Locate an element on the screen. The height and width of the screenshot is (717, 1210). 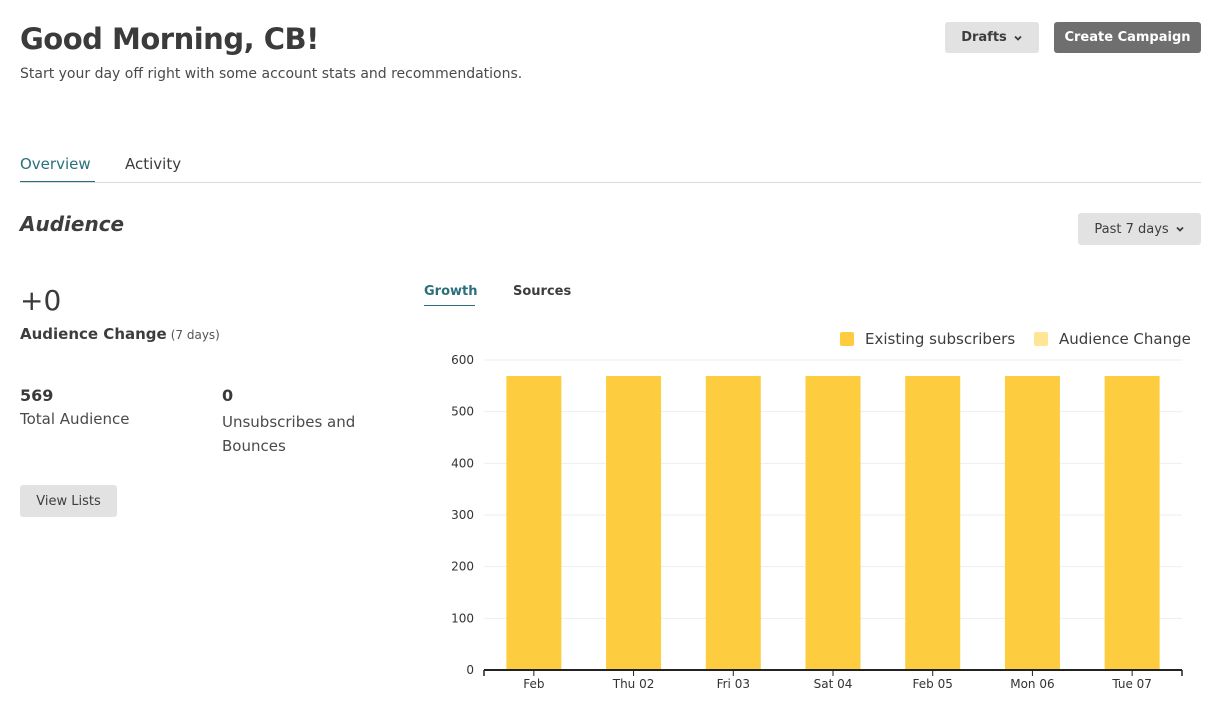
date-range-dropdown: Past 7 days is located at coordinates (1139, 229).